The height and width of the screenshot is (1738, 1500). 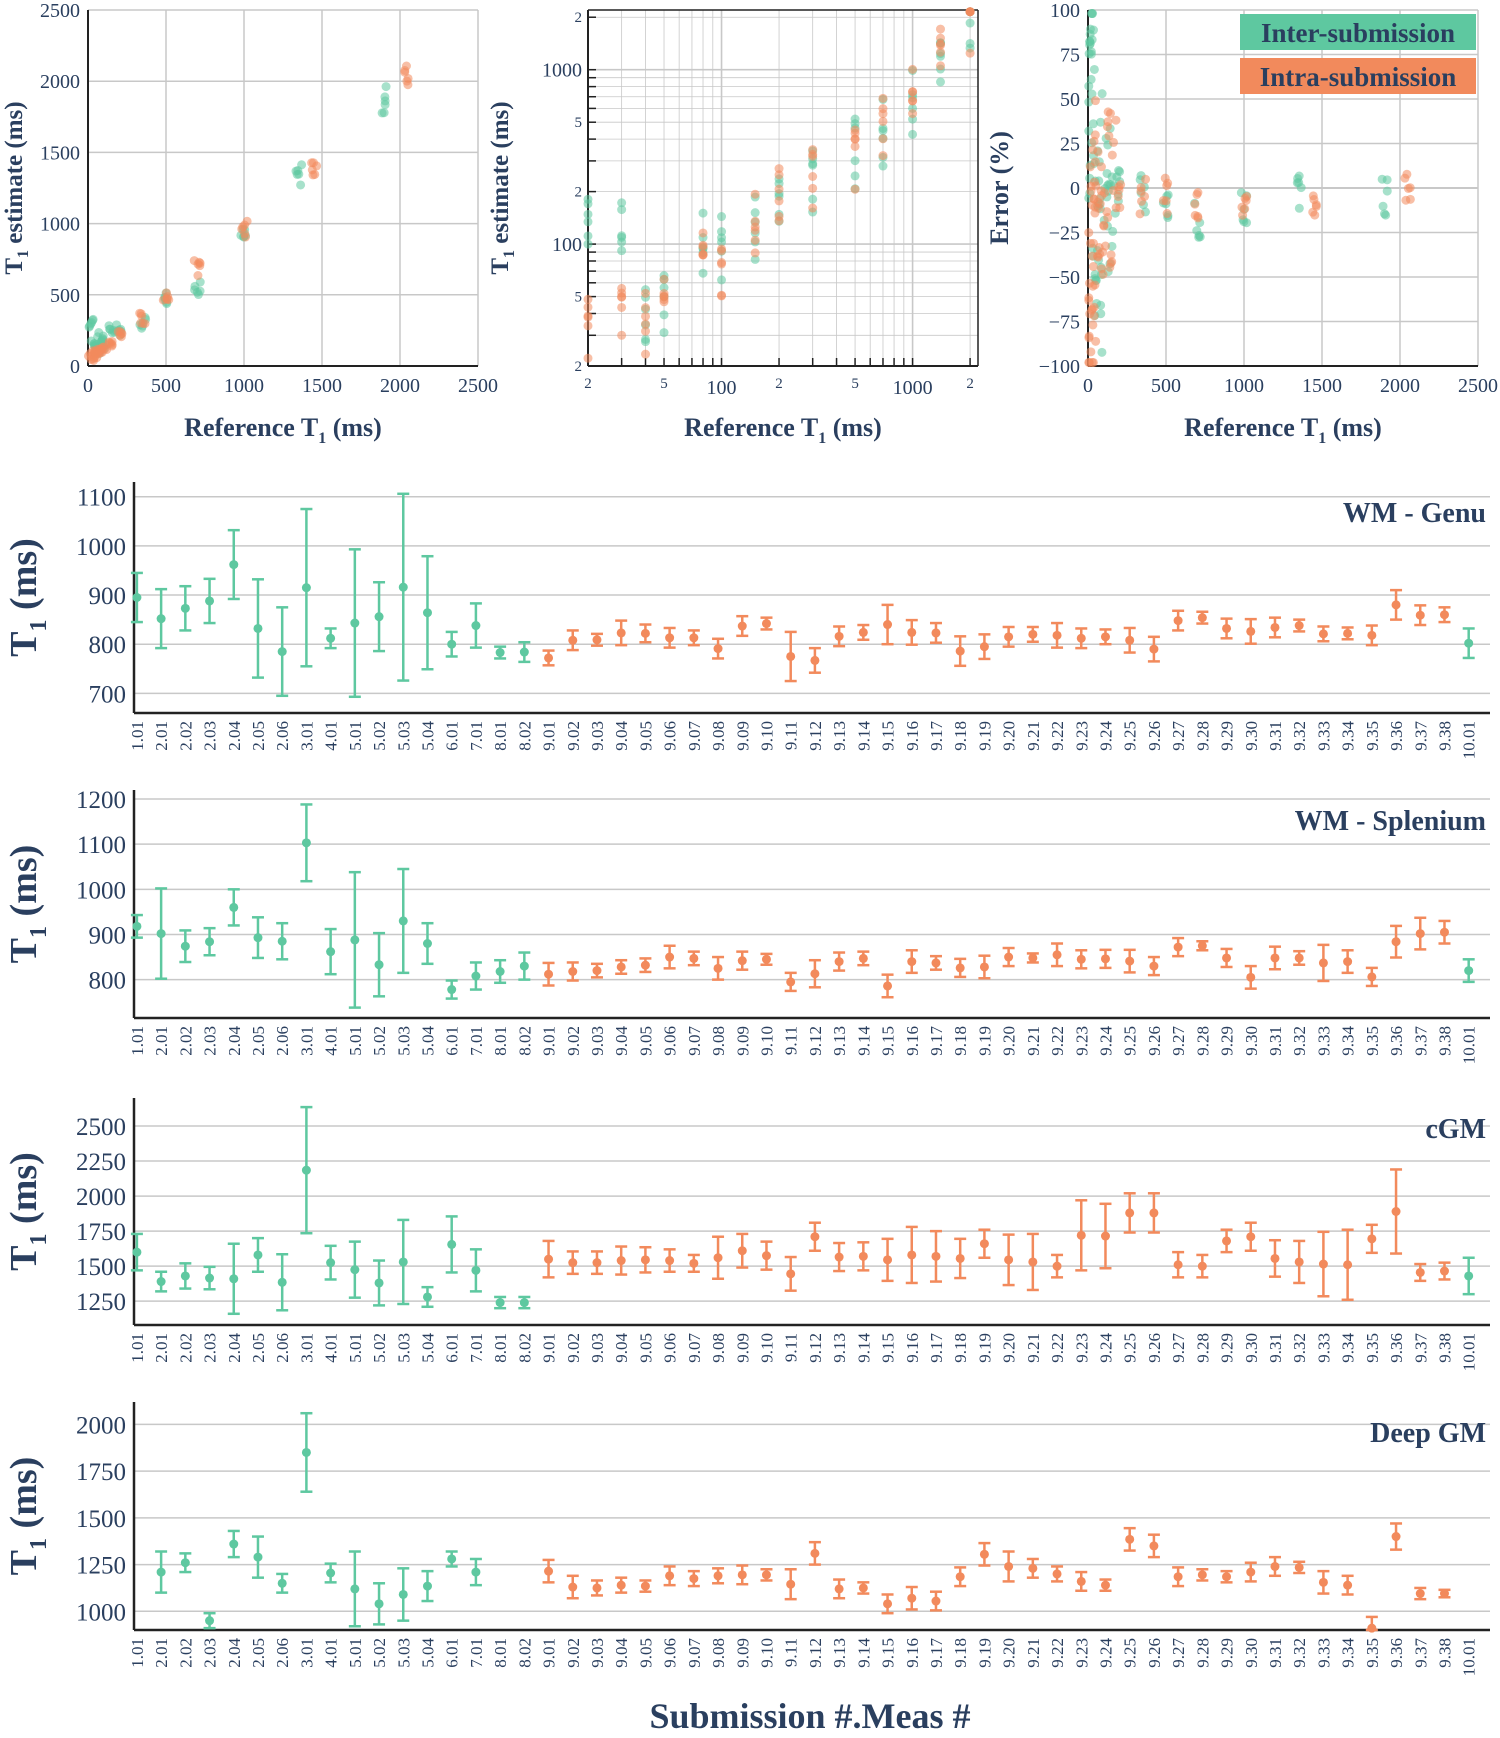 What do you see at coordinates (664, 384) in the screenshot?
I see `x-tick-label: 5` at bounding box center [664, 384].